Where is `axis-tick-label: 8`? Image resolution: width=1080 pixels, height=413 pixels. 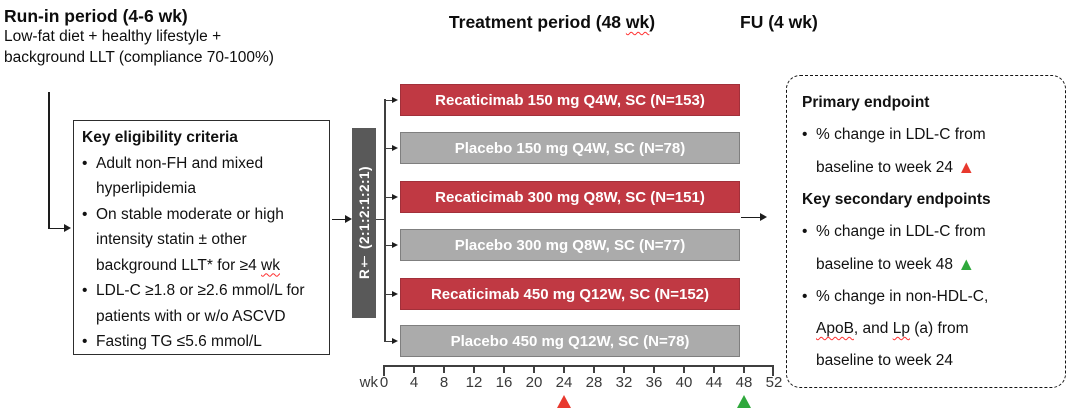
axis-tick-label: 8 is located at coordinates (444, 382).